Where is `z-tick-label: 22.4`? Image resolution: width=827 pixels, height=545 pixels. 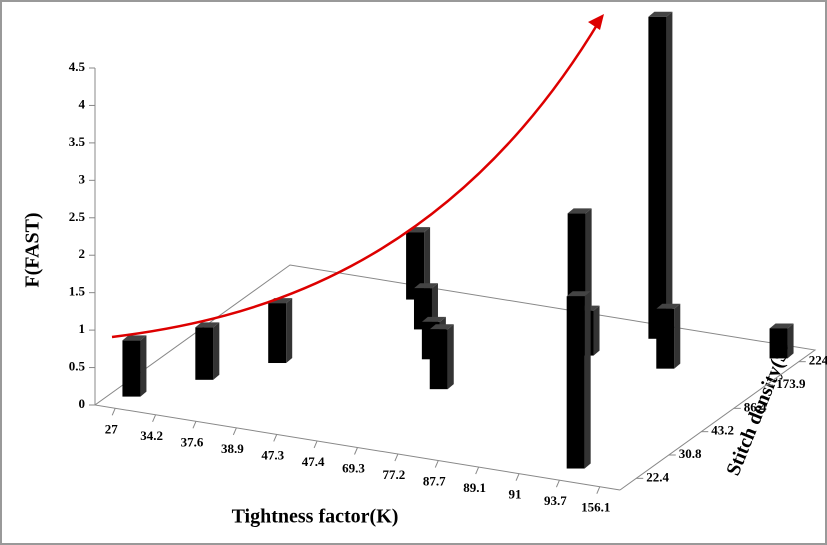
z-tick-label: 22.4 is located at coordinates (657, 476).